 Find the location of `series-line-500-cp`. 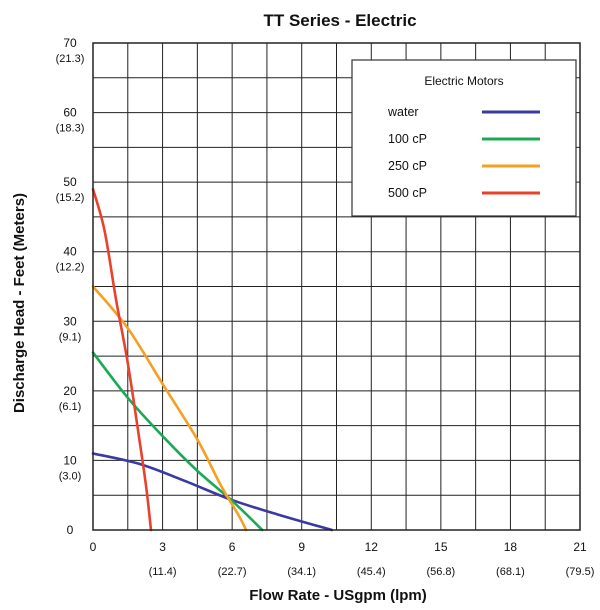

series-line-500-cp is located at coordinates (122, 359).